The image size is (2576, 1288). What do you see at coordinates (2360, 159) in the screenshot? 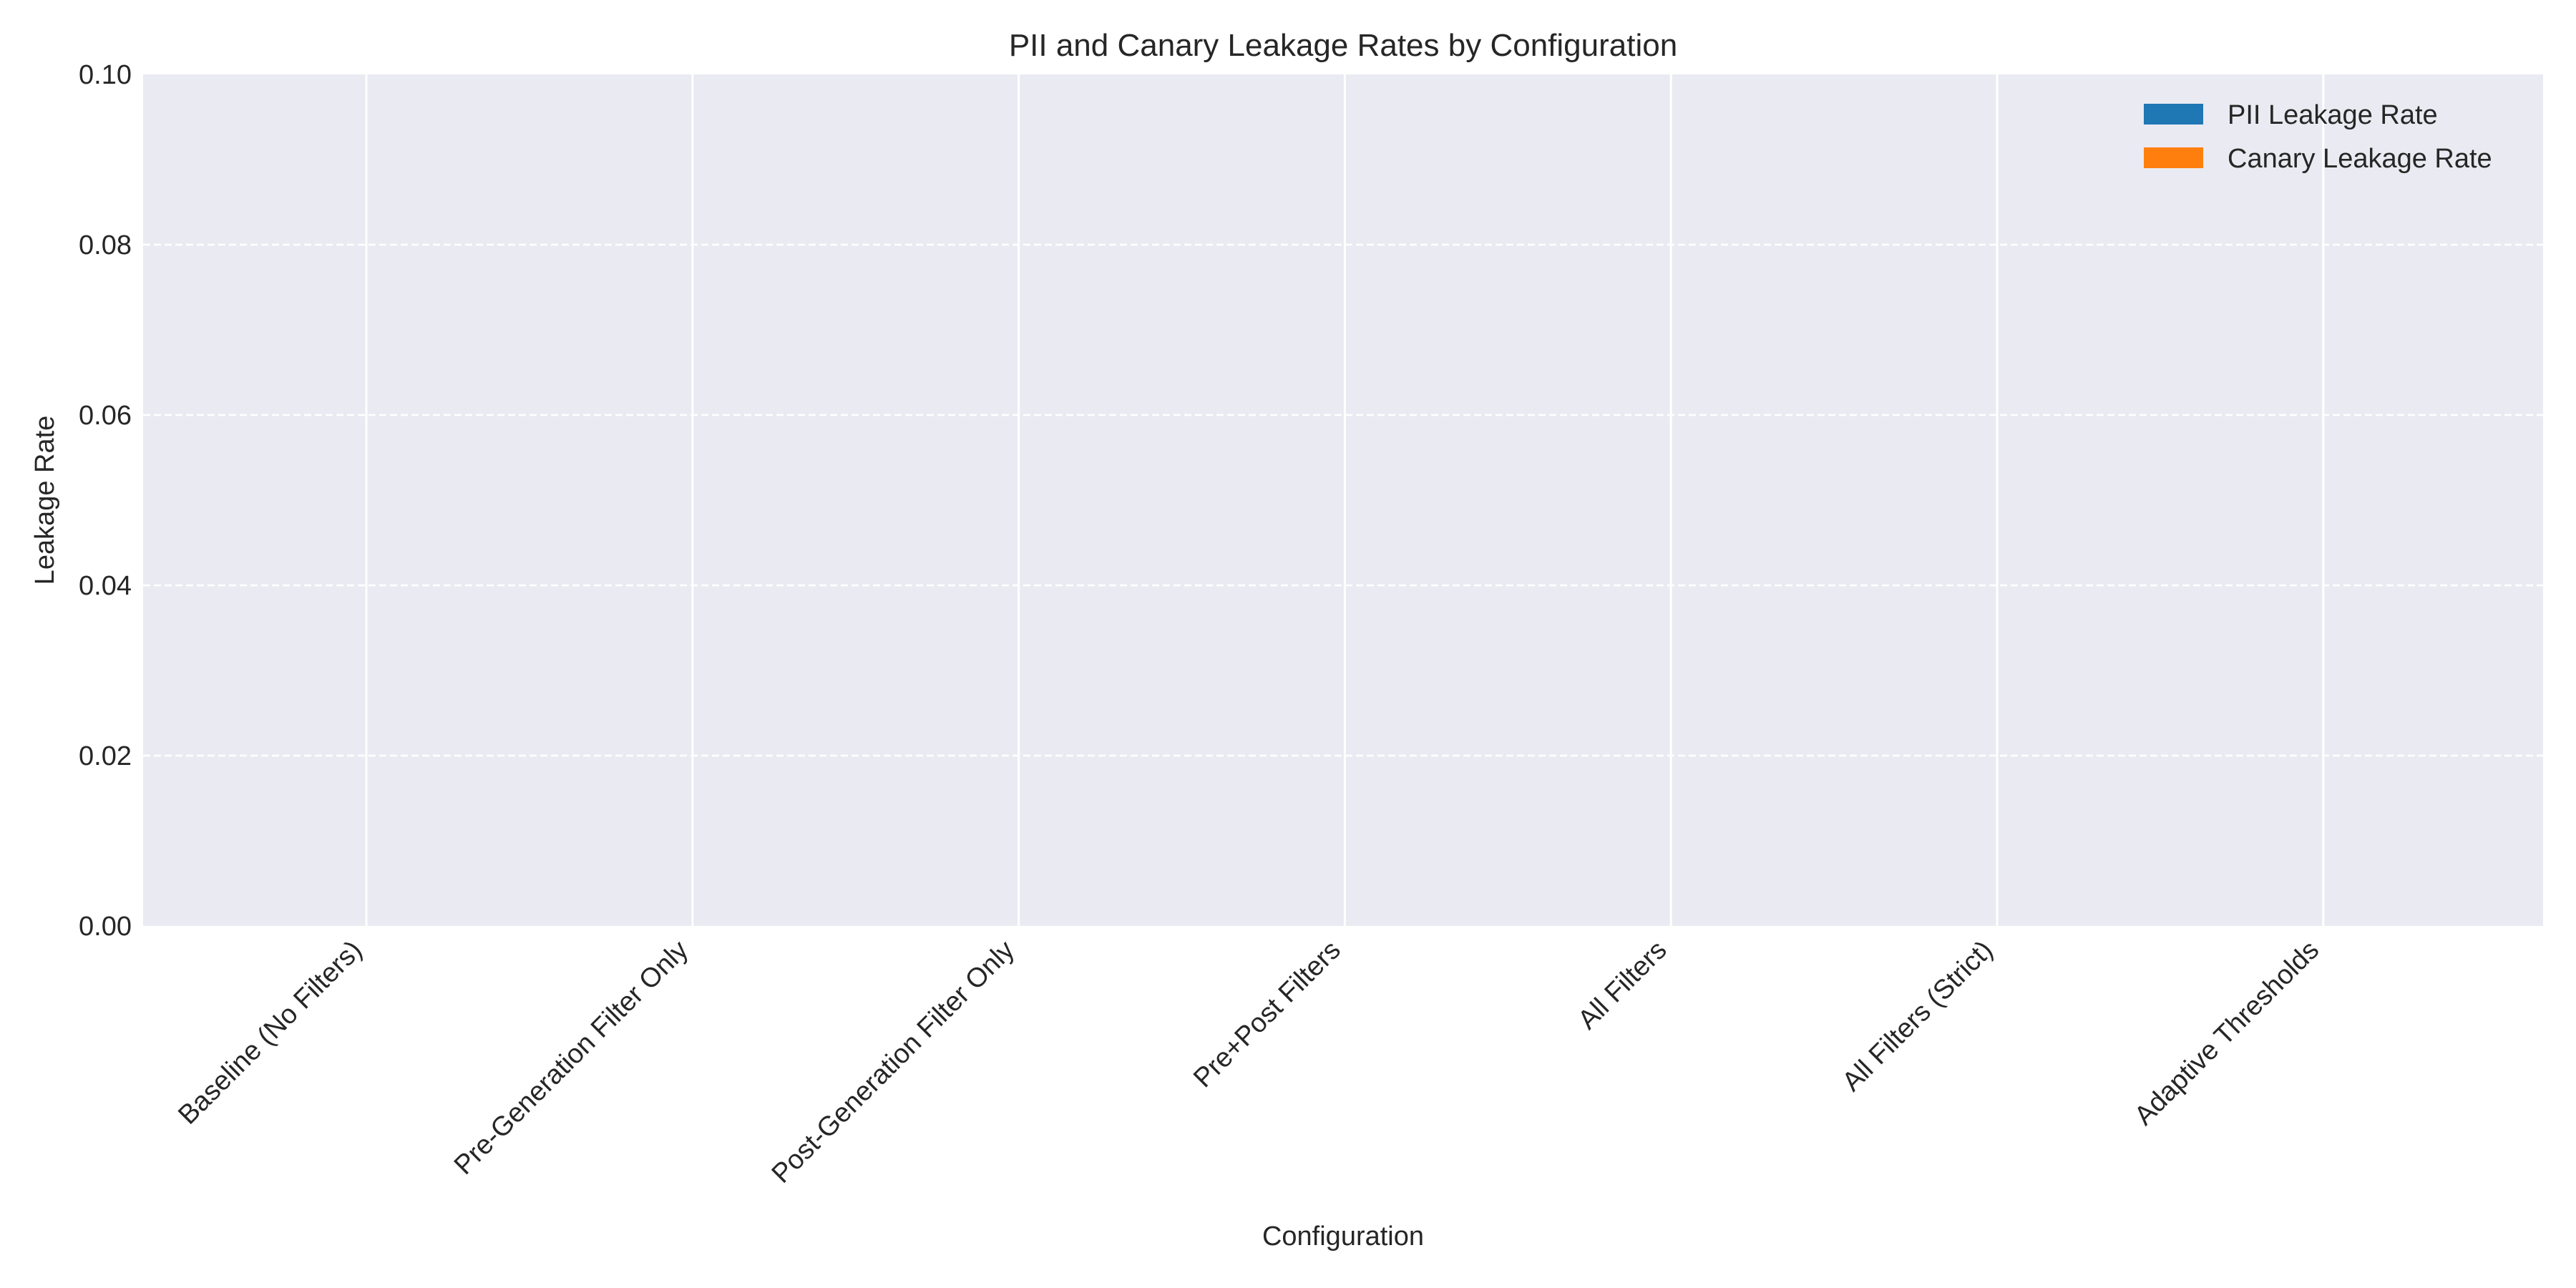
I see `legend-label: Canary Leakage Rate` at bounding box center [2360, 159].